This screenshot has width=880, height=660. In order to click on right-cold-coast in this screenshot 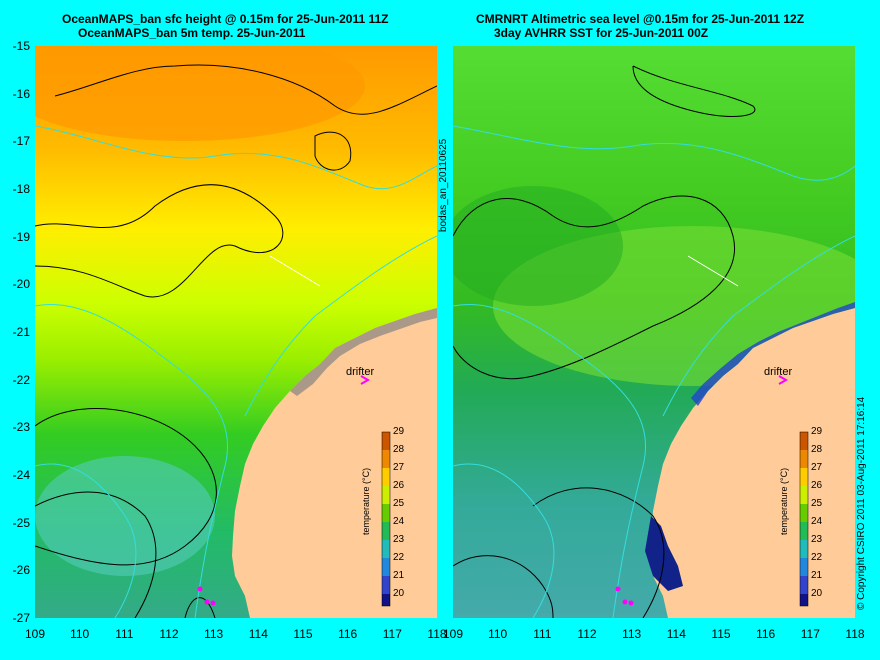, I will do `click(773, 354)`.